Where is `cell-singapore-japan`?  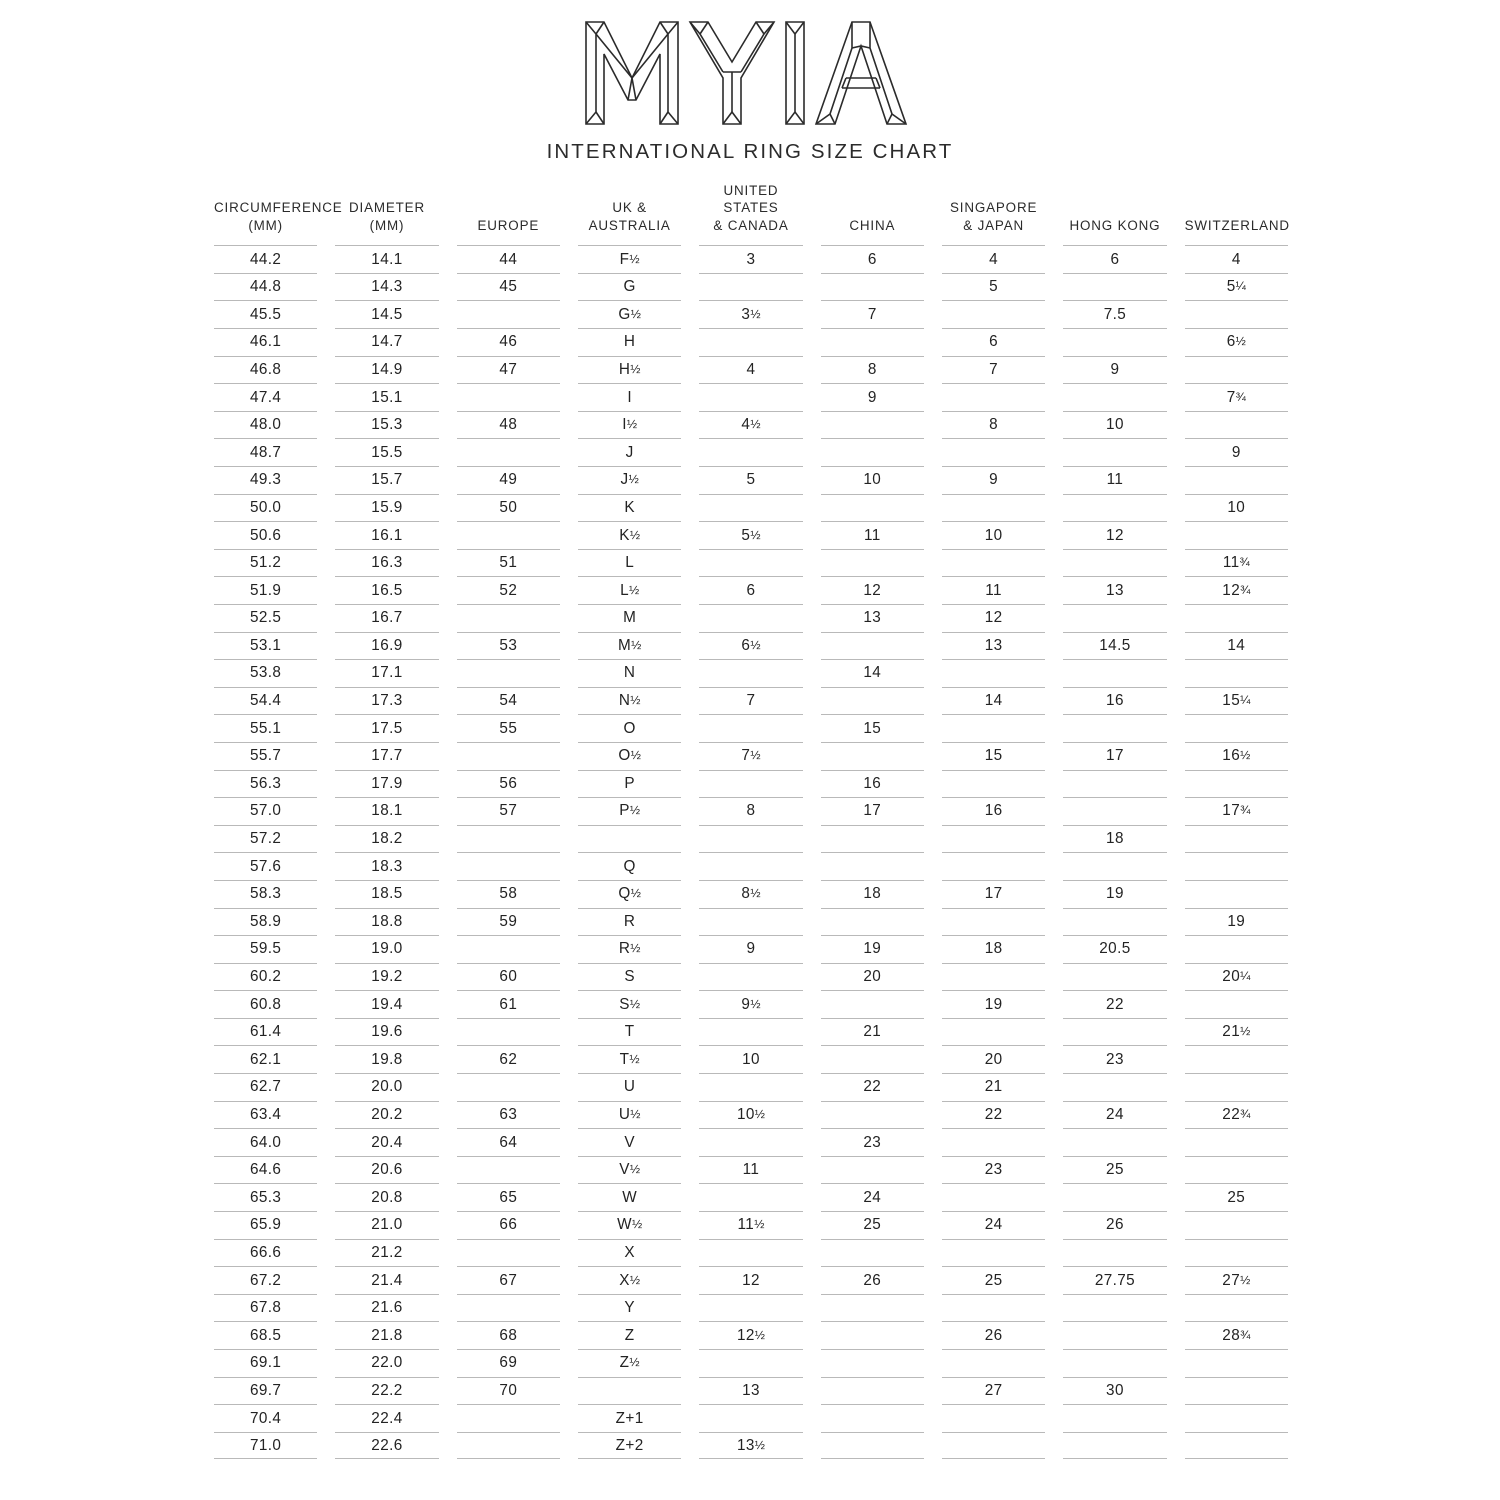
cell-singapore-japan is located at coordinates (993, 728).